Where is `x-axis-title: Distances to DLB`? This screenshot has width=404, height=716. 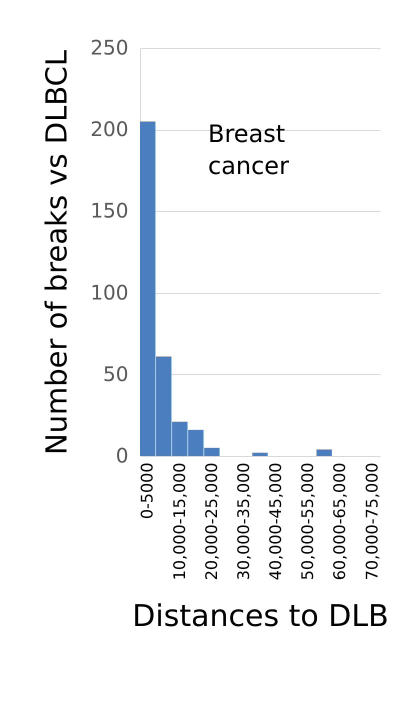 x-axis-title: Distances to DLB is located at coordinates (260, 616).